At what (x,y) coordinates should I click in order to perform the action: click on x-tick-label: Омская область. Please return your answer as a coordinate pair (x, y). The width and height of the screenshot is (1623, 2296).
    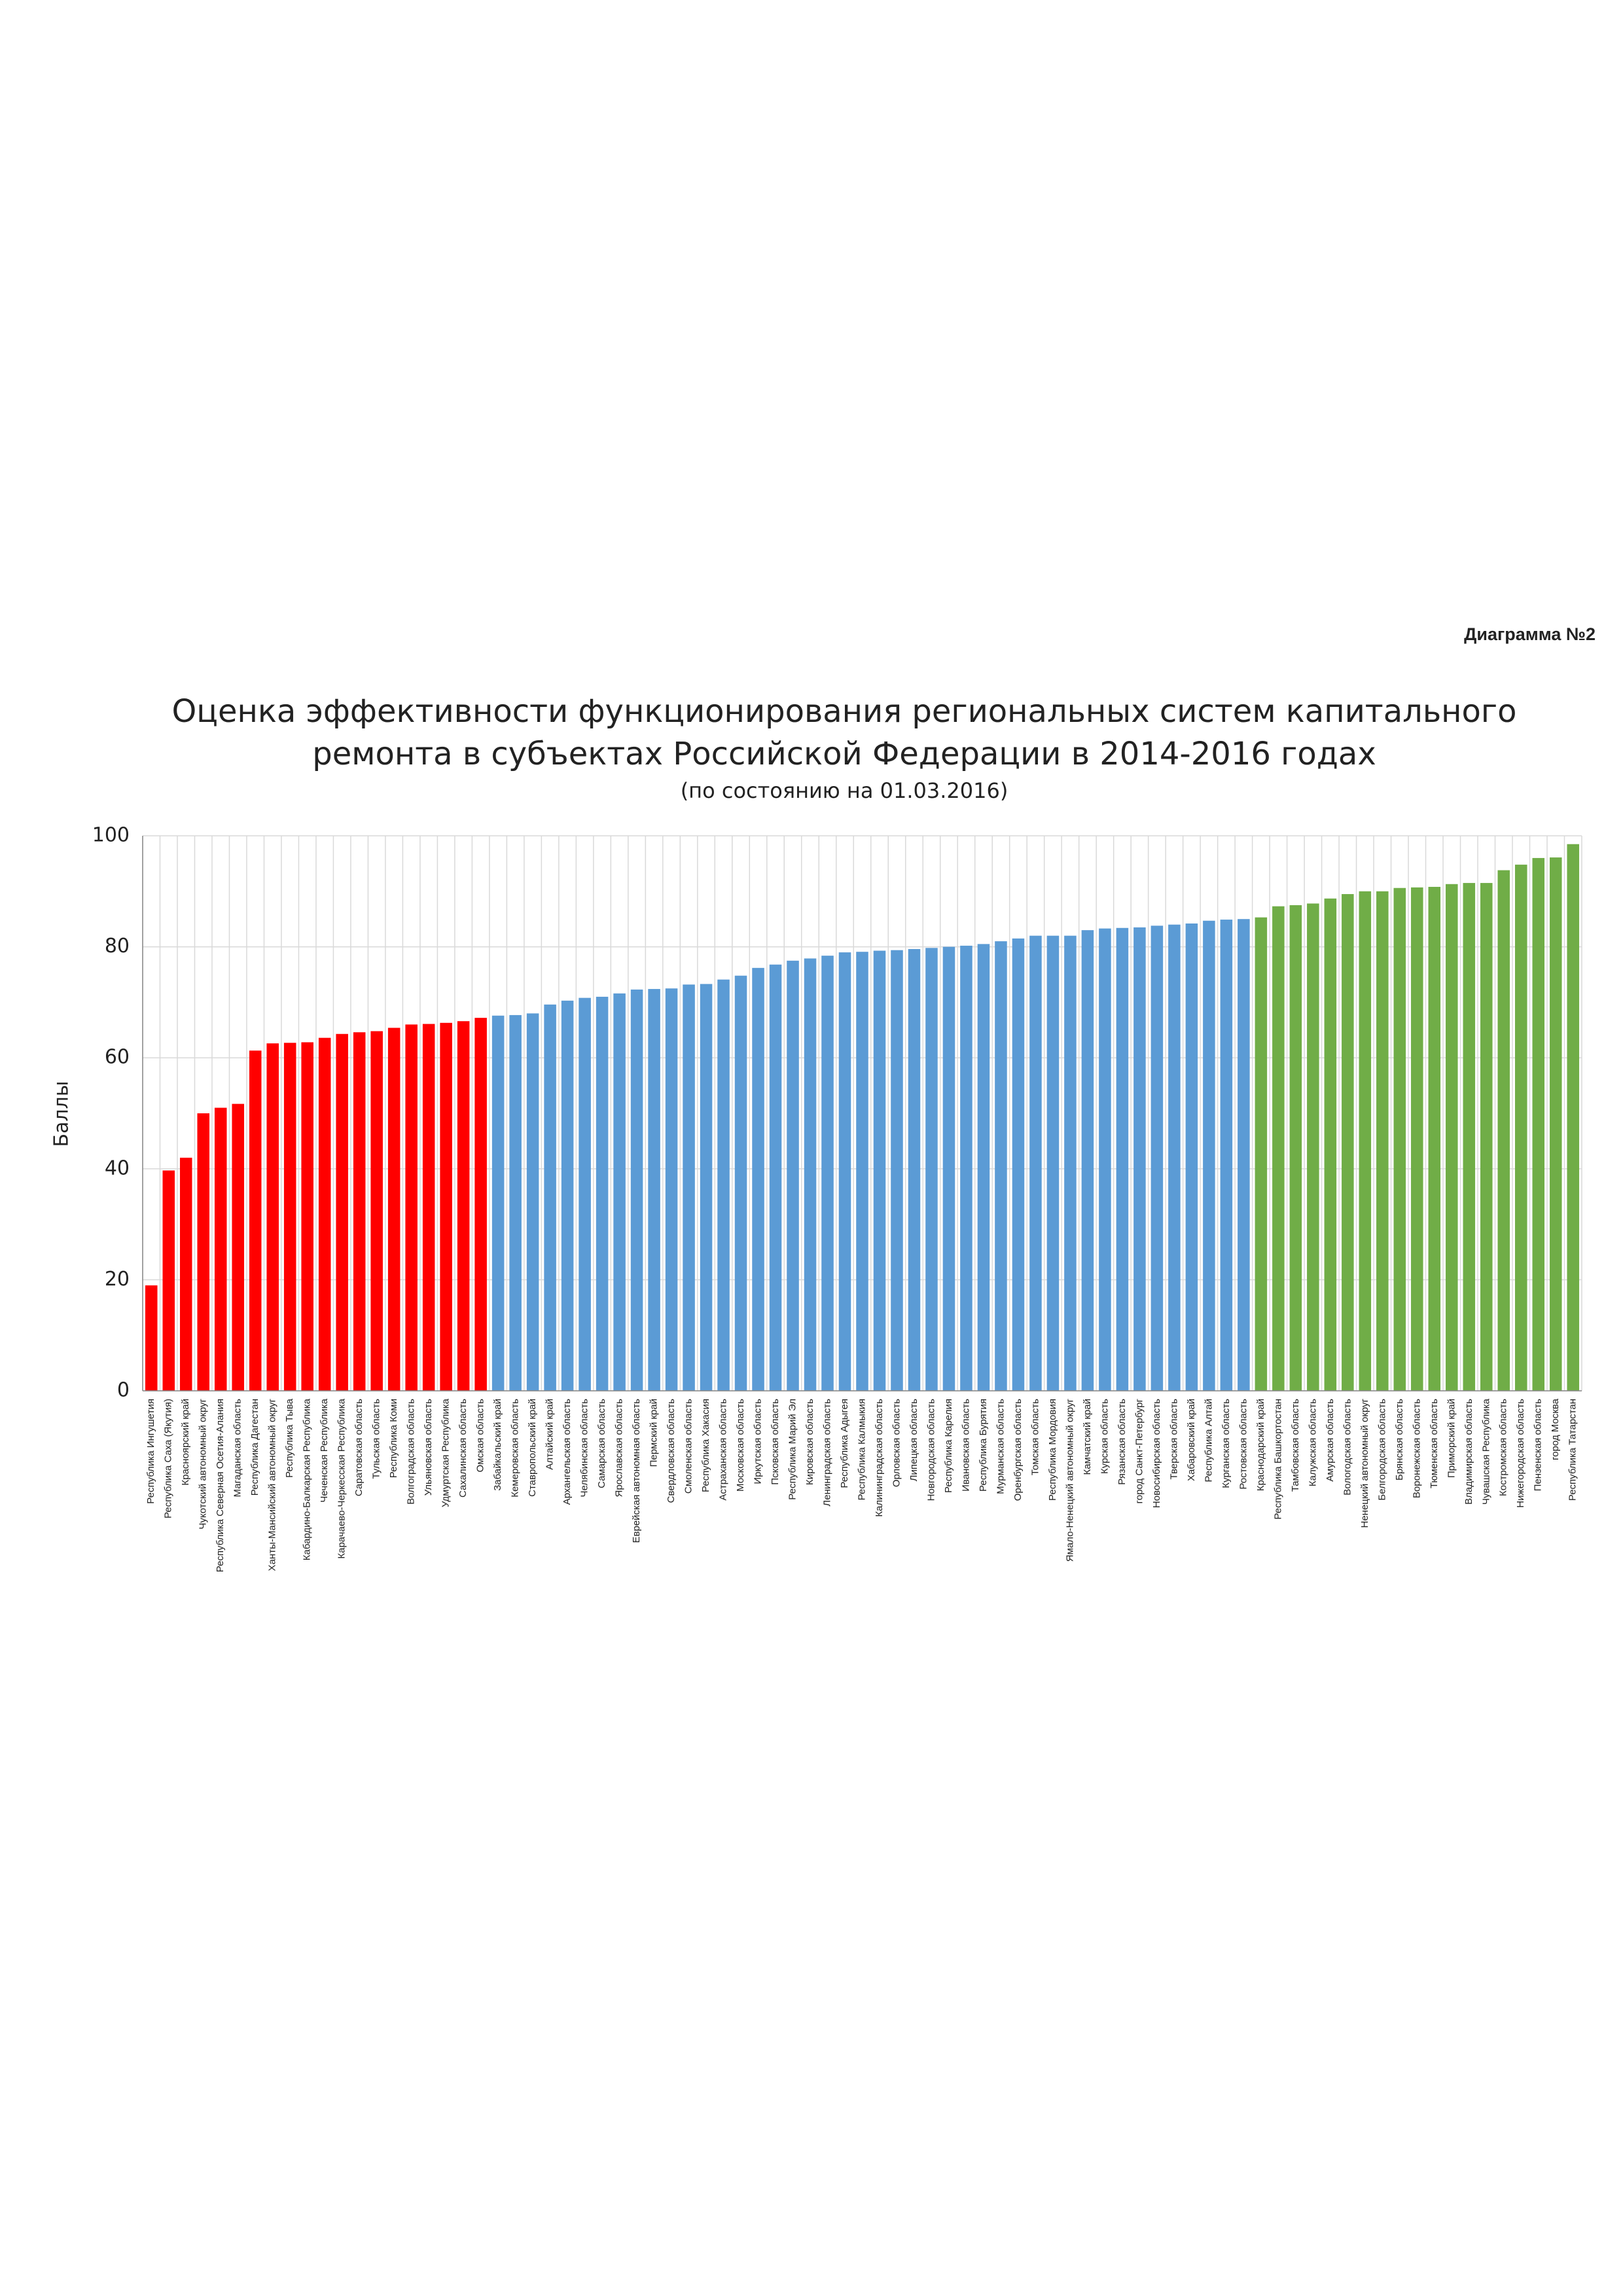
    Looking at the image, I should click on (480, 1436).